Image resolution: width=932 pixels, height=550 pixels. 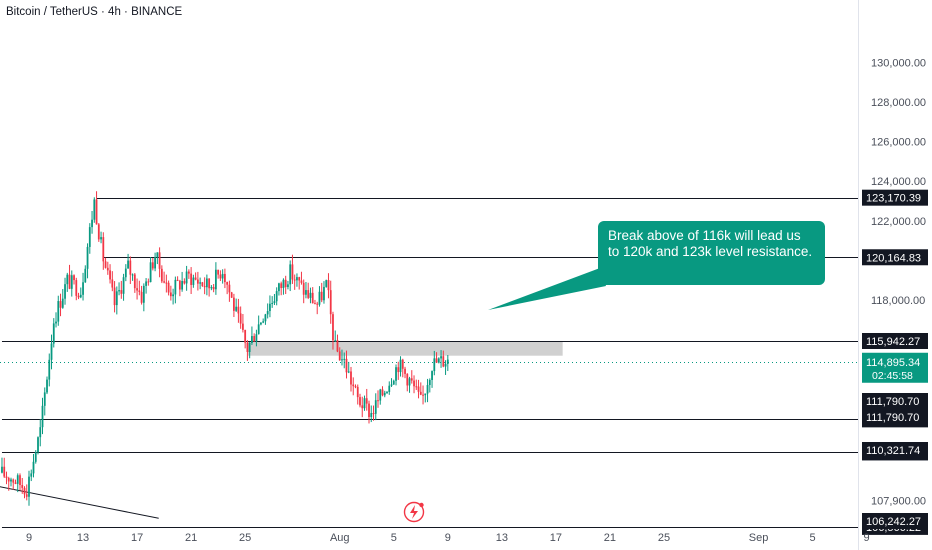 What do you see at coordinates (892, 402) in the screenshot?
I see `stacked-price-label: 111,790.70` at bounding box center [892, 402].